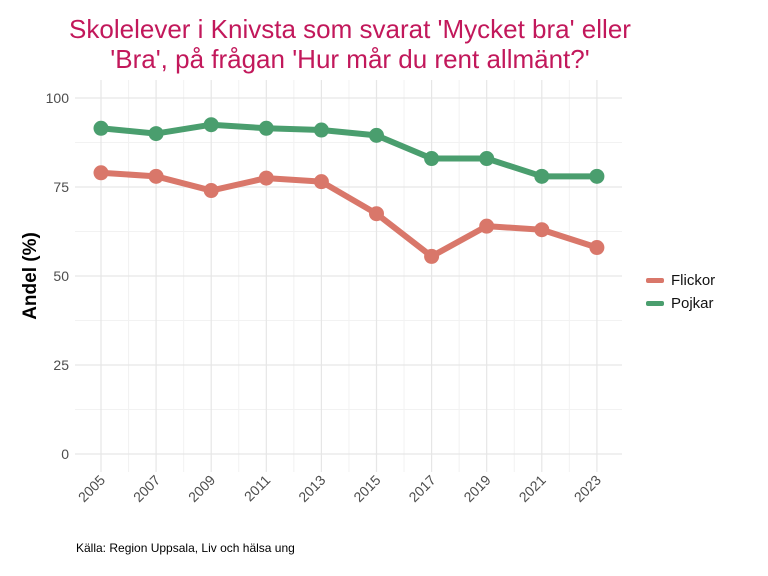  I want to click on legend-item-flickor: Flickor, so click(680, 280).